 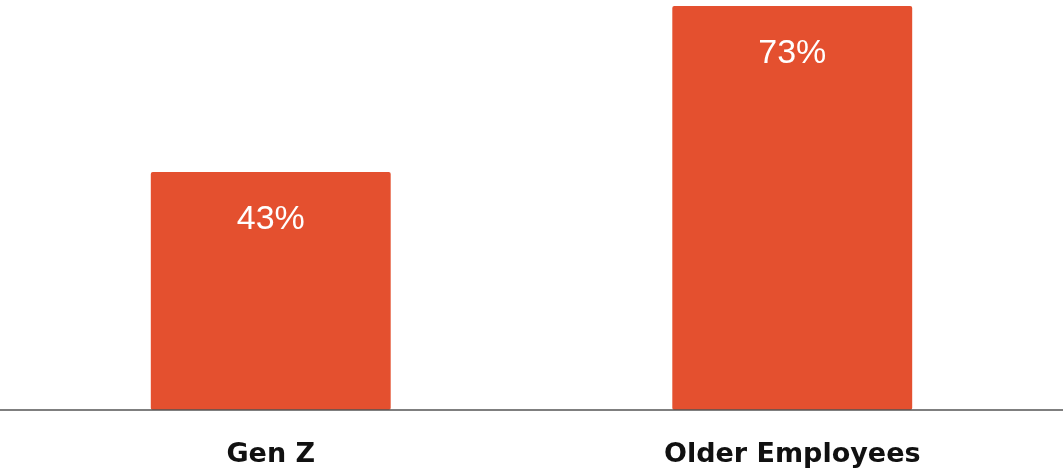 What do you see at coordinates (271, 452) in the screenshot?
I see `x-tick-label: Gen Z` at bounding box center [271, 452].